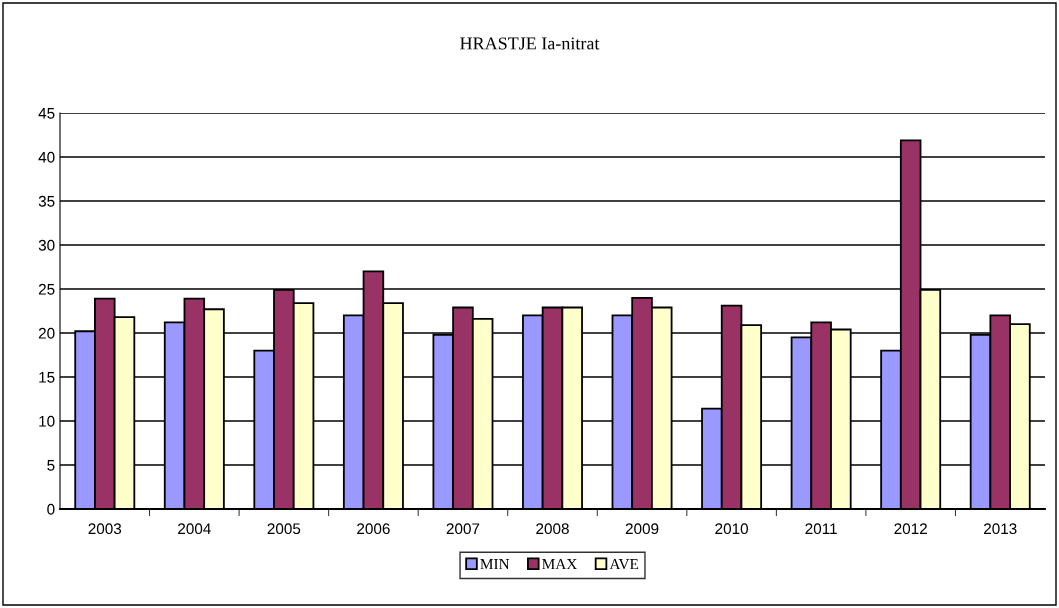 The width and height of the screenshot is (1059, 608). I want to click on y-tick-label: 20, so click(46, 333).